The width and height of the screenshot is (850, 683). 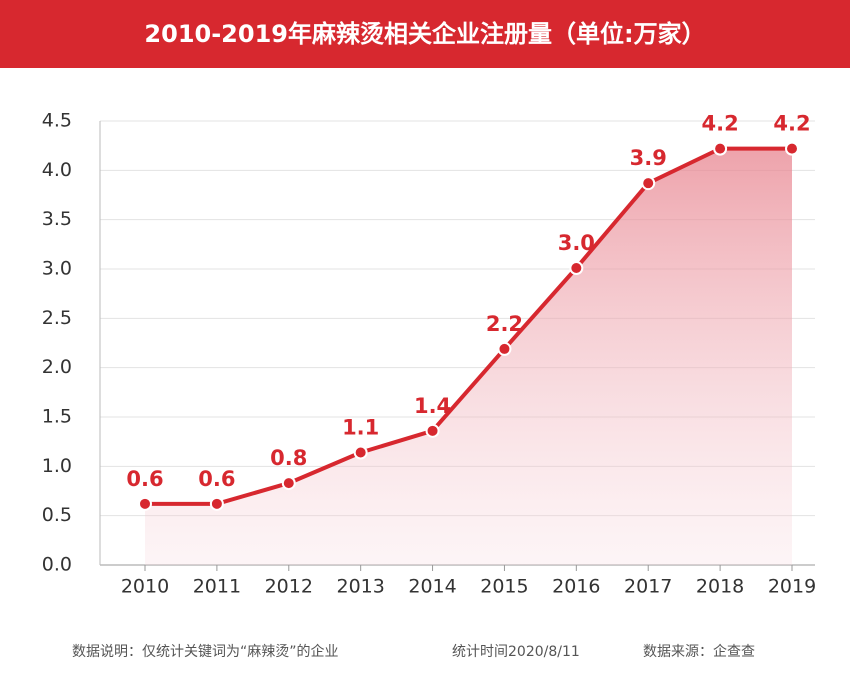 I want to click on x-tick-label: 2011, so click(x=217, y=587).